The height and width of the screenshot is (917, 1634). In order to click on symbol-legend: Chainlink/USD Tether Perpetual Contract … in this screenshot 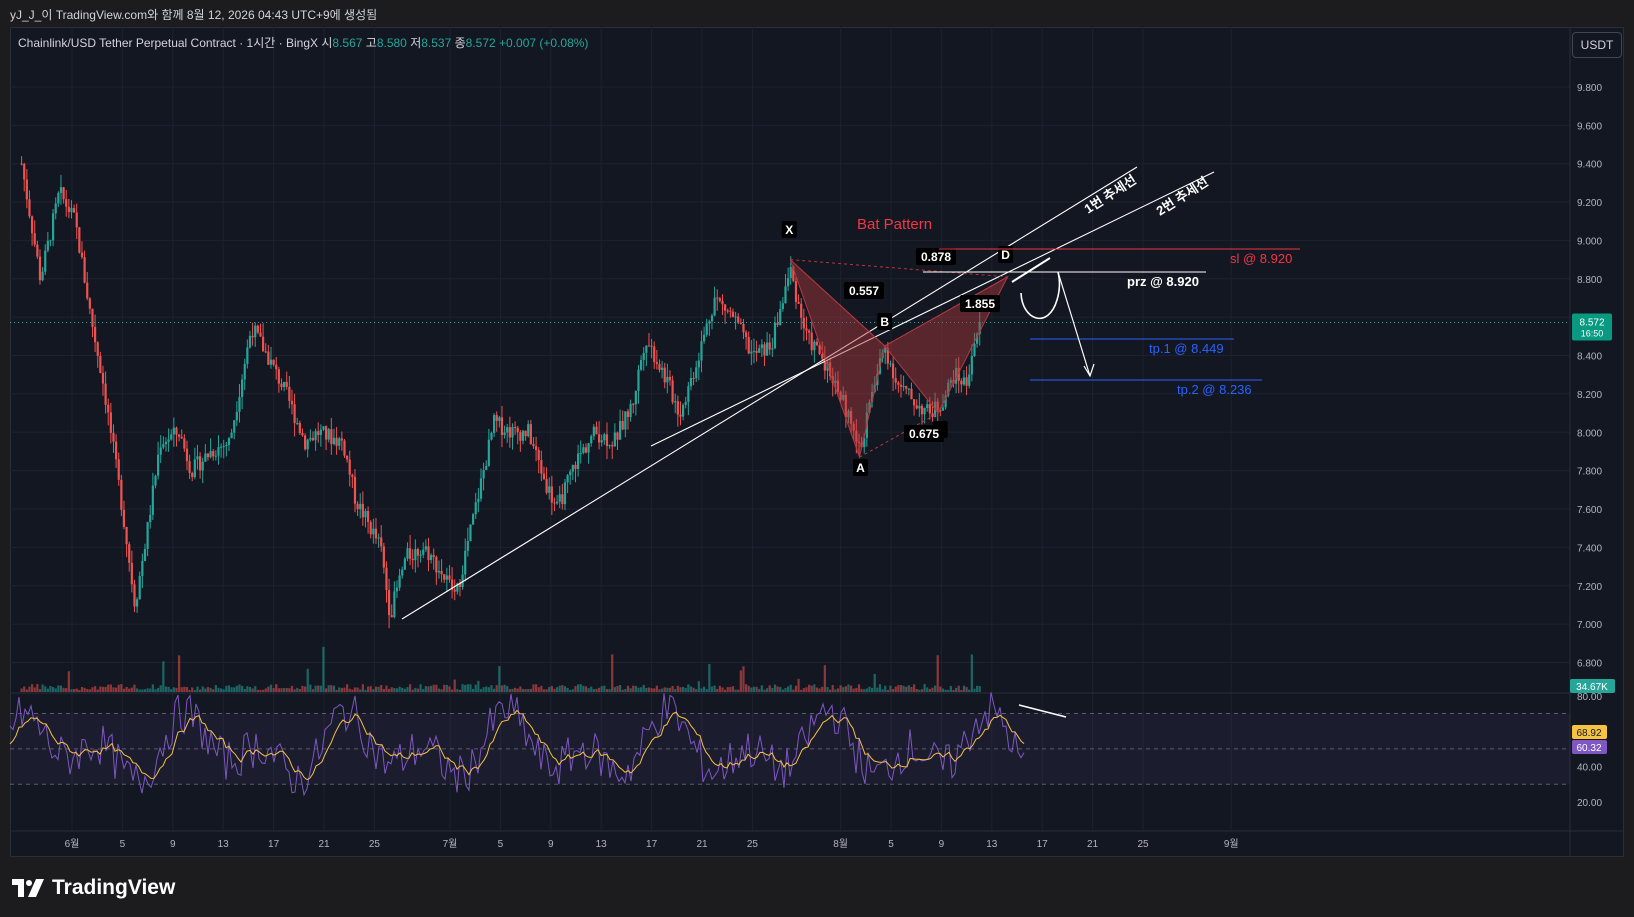, I will do `click(303, 42)`.